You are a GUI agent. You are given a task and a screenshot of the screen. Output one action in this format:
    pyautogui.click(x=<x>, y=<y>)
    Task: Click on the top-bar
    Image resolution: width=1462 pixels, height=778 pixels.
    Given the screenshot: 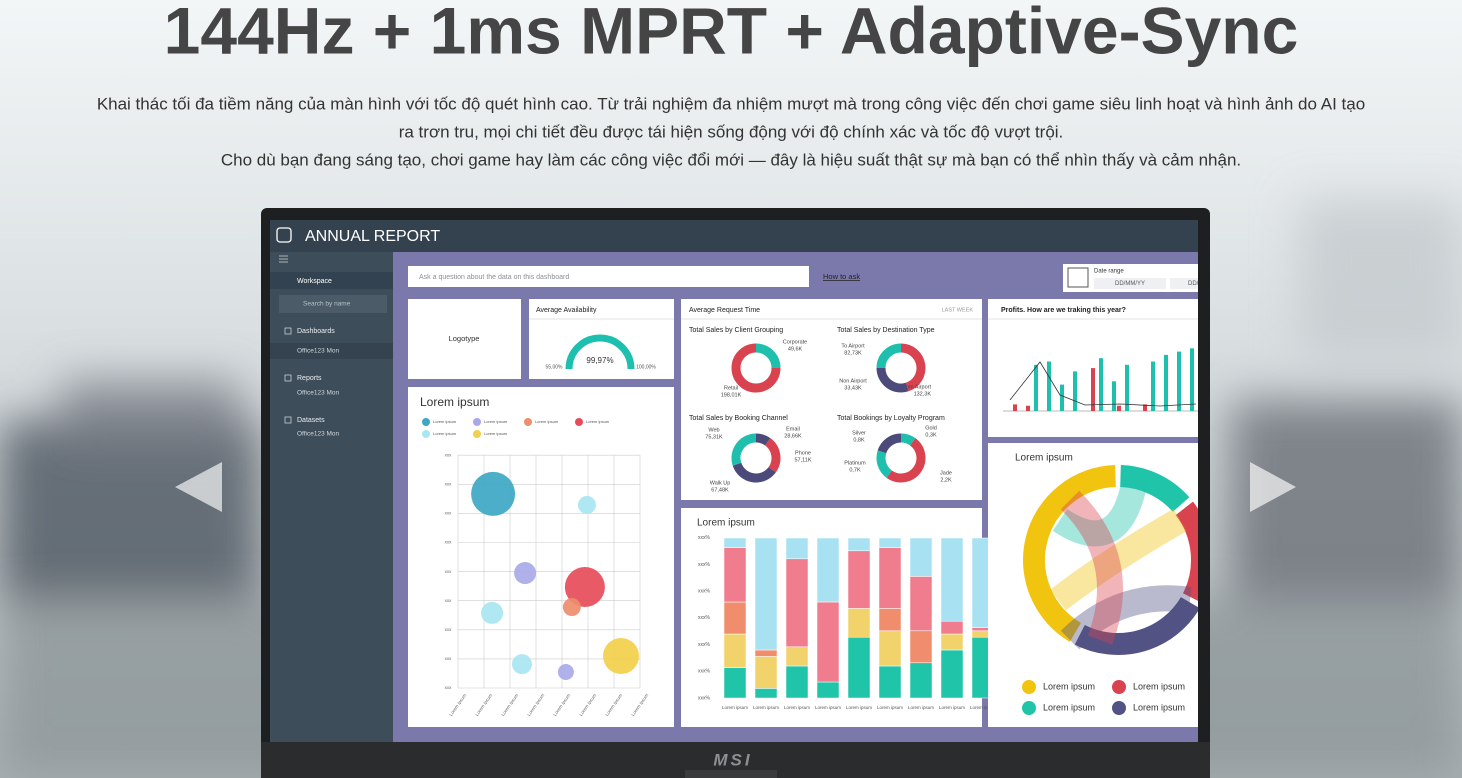 What is the action you would take?
    pyautogui.click(x=734, y=236)
    